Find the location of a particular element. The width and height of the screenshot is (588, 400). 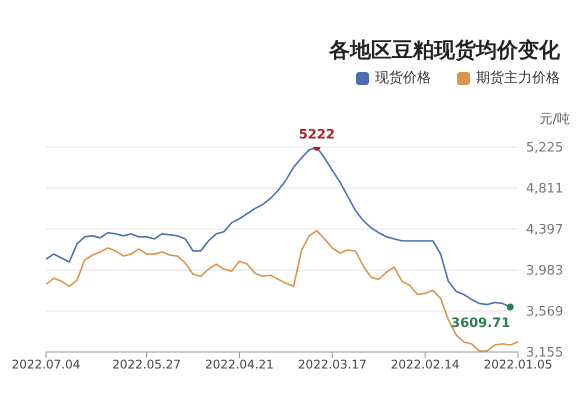

x-tick-label: 2022.03.17 is located at coordinates (332, 365).